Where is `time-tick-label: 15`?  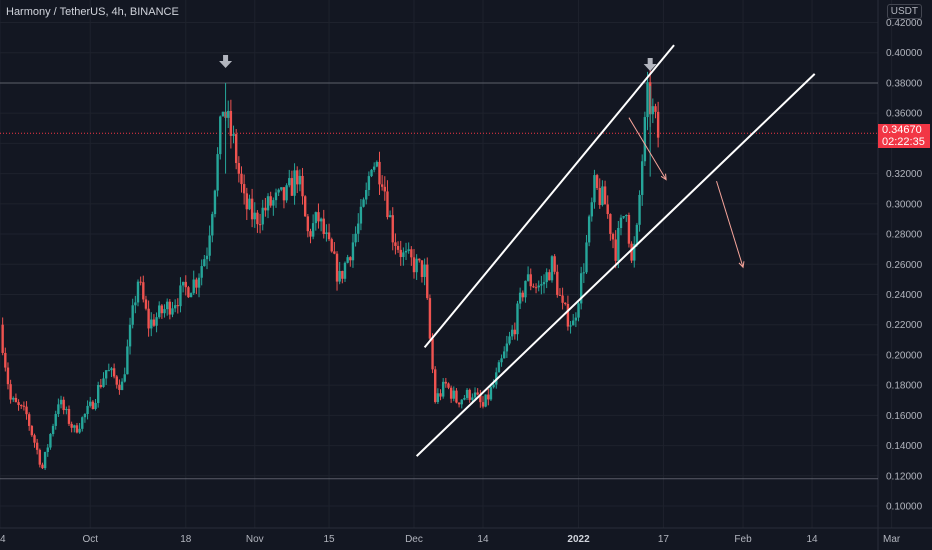
time-tick-label: 15 is located at coordinates (330, 539).